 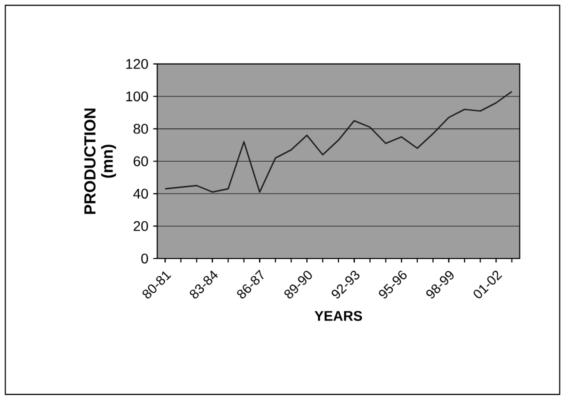 What do you see at coordinates (338, 316) in the screenshot?
I see `x-axis-title: YEARS` at bounding box center [338, 316].